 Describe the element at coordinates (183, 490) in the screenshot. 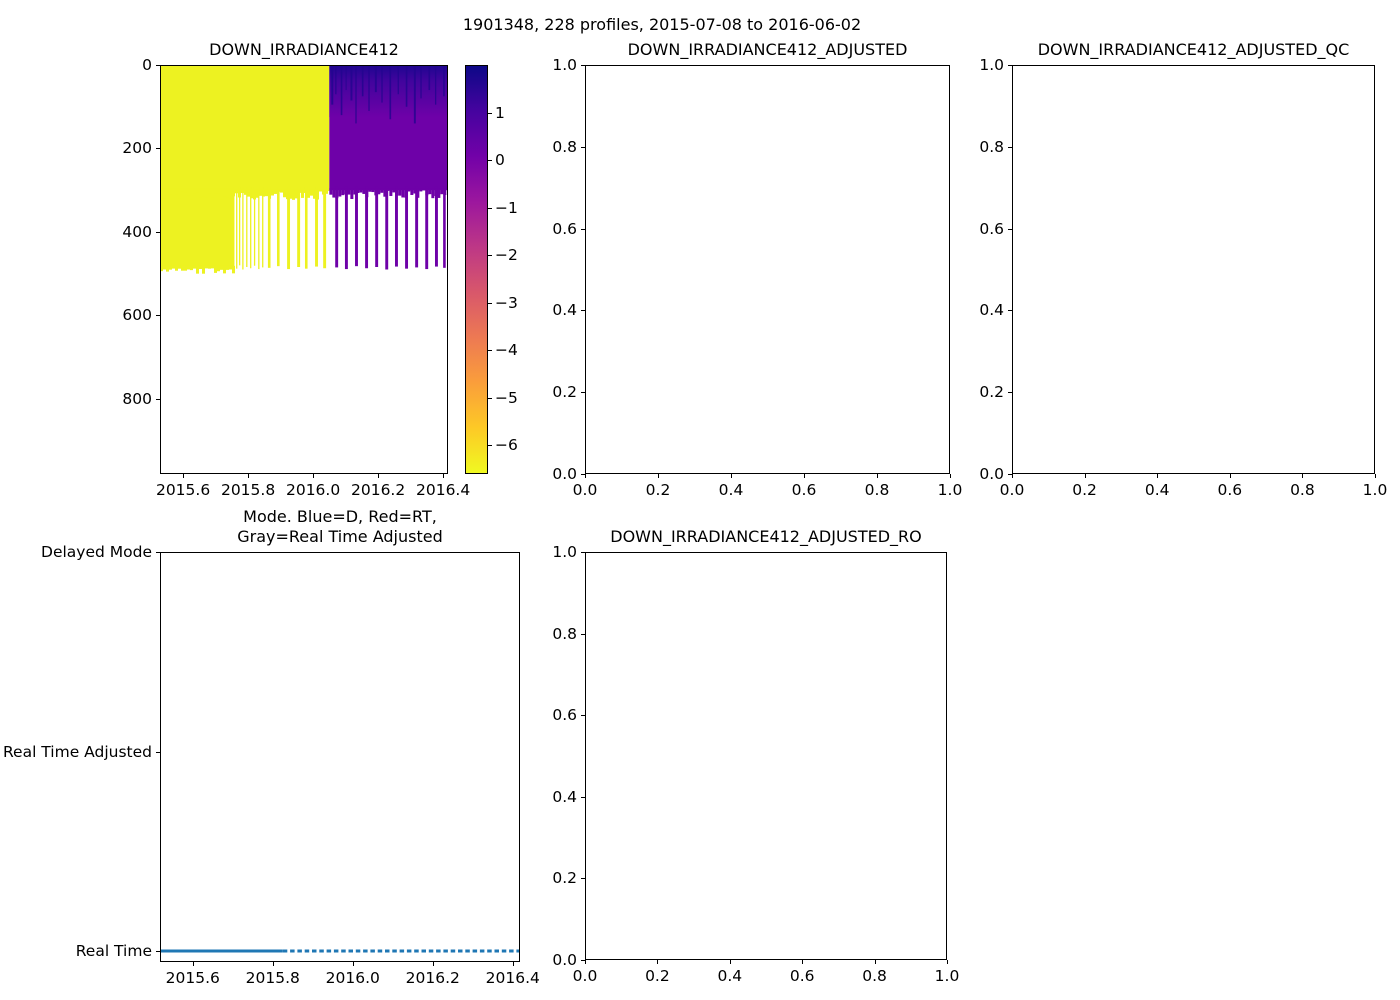

I see `x-tick-label: 2015.6` at that location.